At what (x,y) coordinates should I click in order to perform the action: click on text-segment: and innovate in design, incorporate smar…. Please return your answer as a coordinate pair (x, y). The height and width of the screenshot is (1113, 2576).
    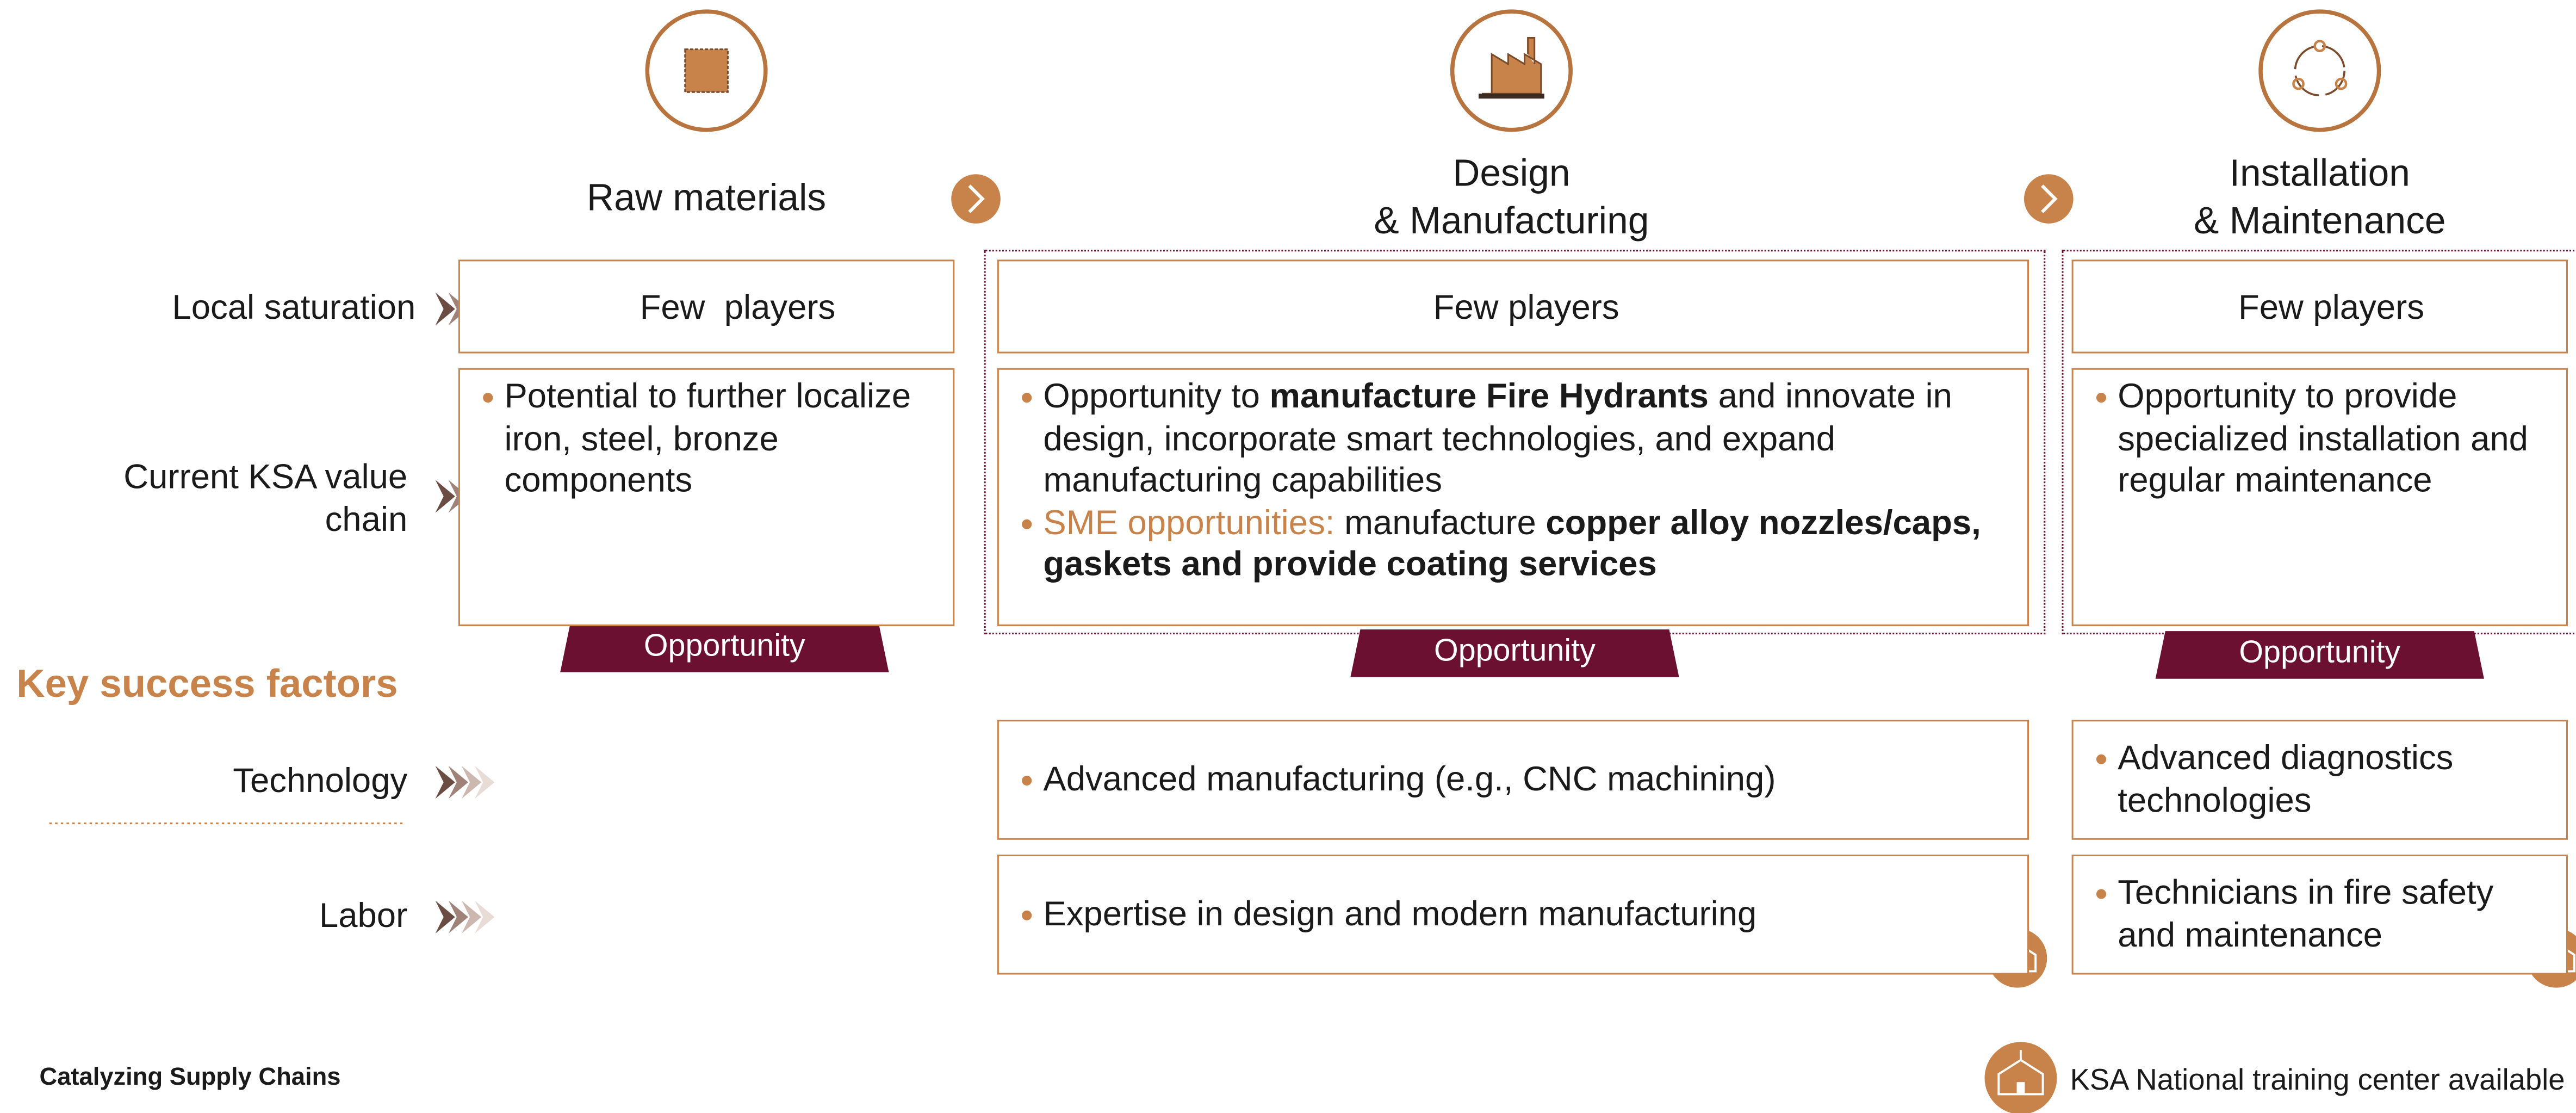
    Looking at the image, I should click on (1498, 439).